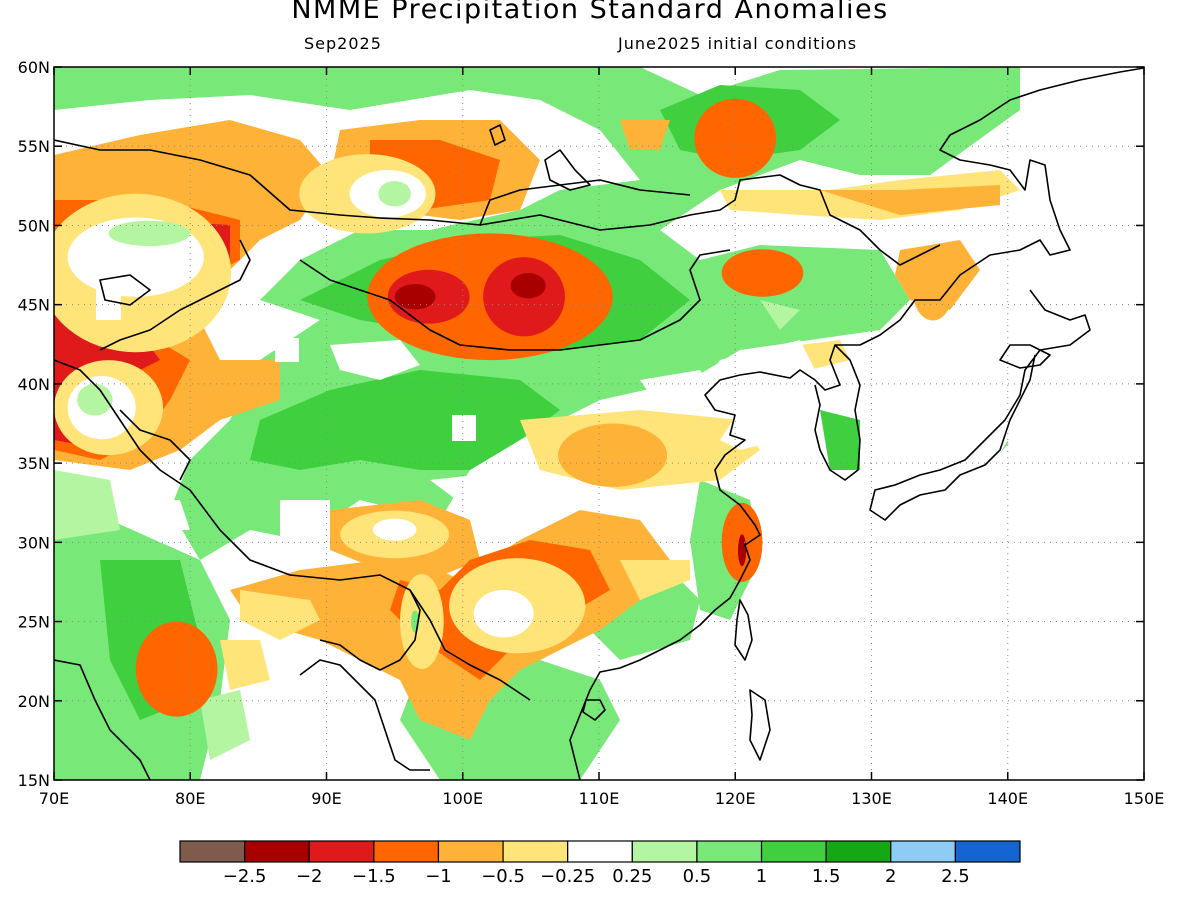  Describe the element at coordinates (34, 305) in the screenshot. I see `lat-tick-label: 45N` at that location.